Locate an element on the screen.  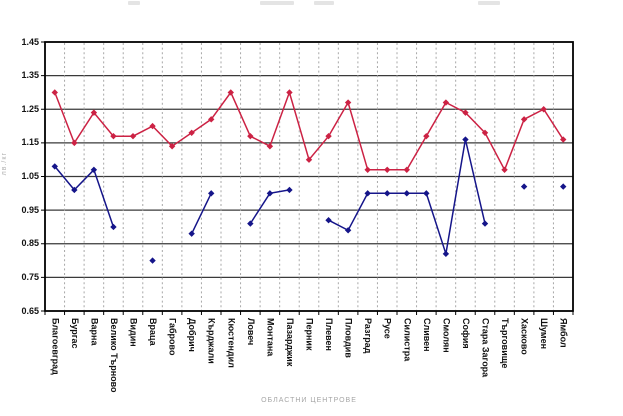
x-category-label: Шумен is located at coordinates (544, 334).